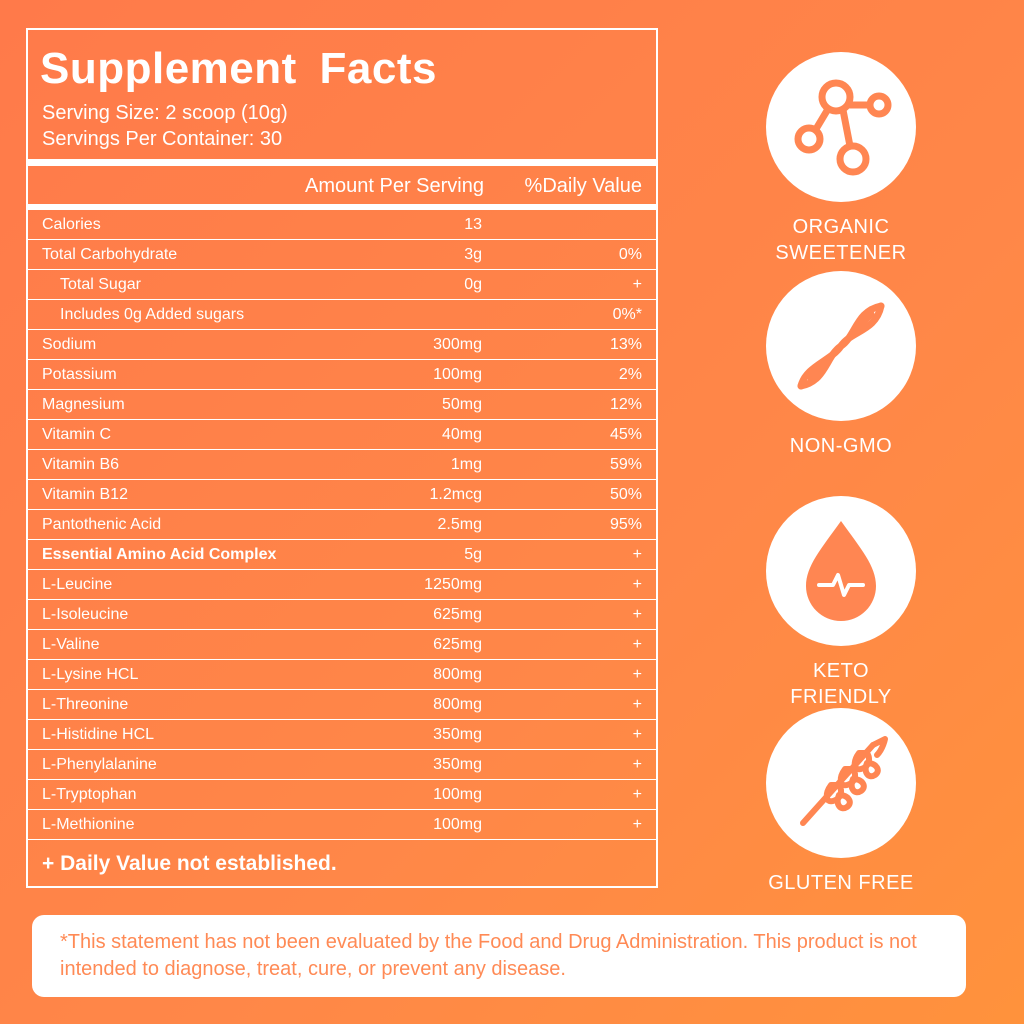  What do you see at coordinates (461, 404) in the screenshot?
I see `nutrient-amount: 50mg` at bounding box center [461, 404].